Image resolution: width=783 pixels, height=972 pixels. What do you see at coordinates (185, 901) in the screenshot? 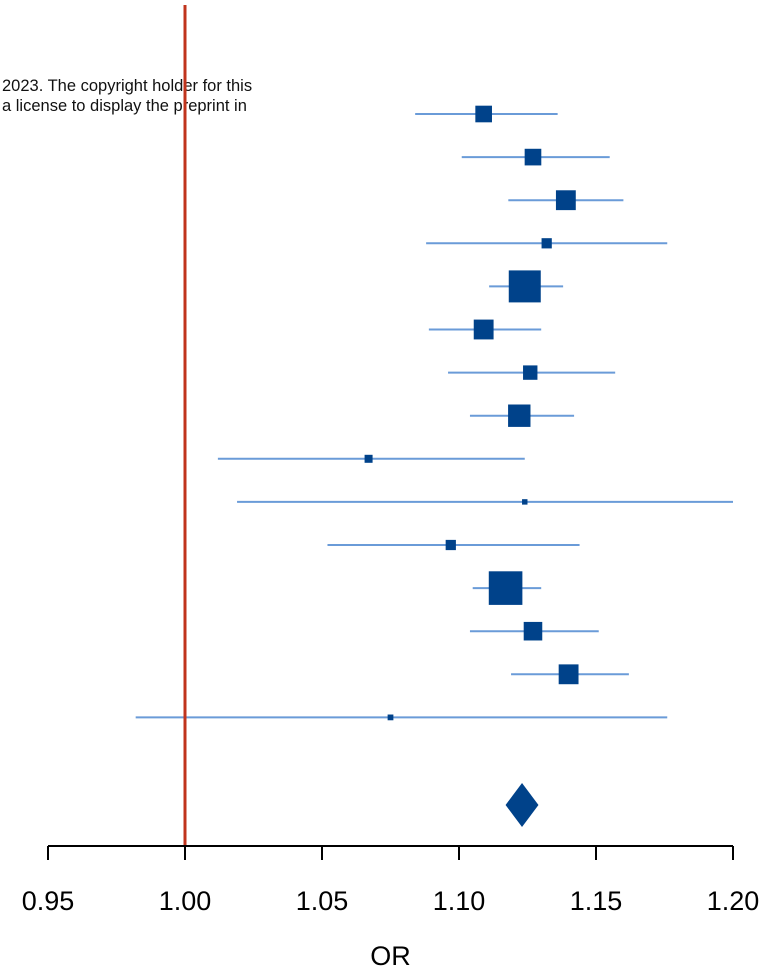
I see `x-tick-label-2: 1.00` at bounding box center [185, 901].